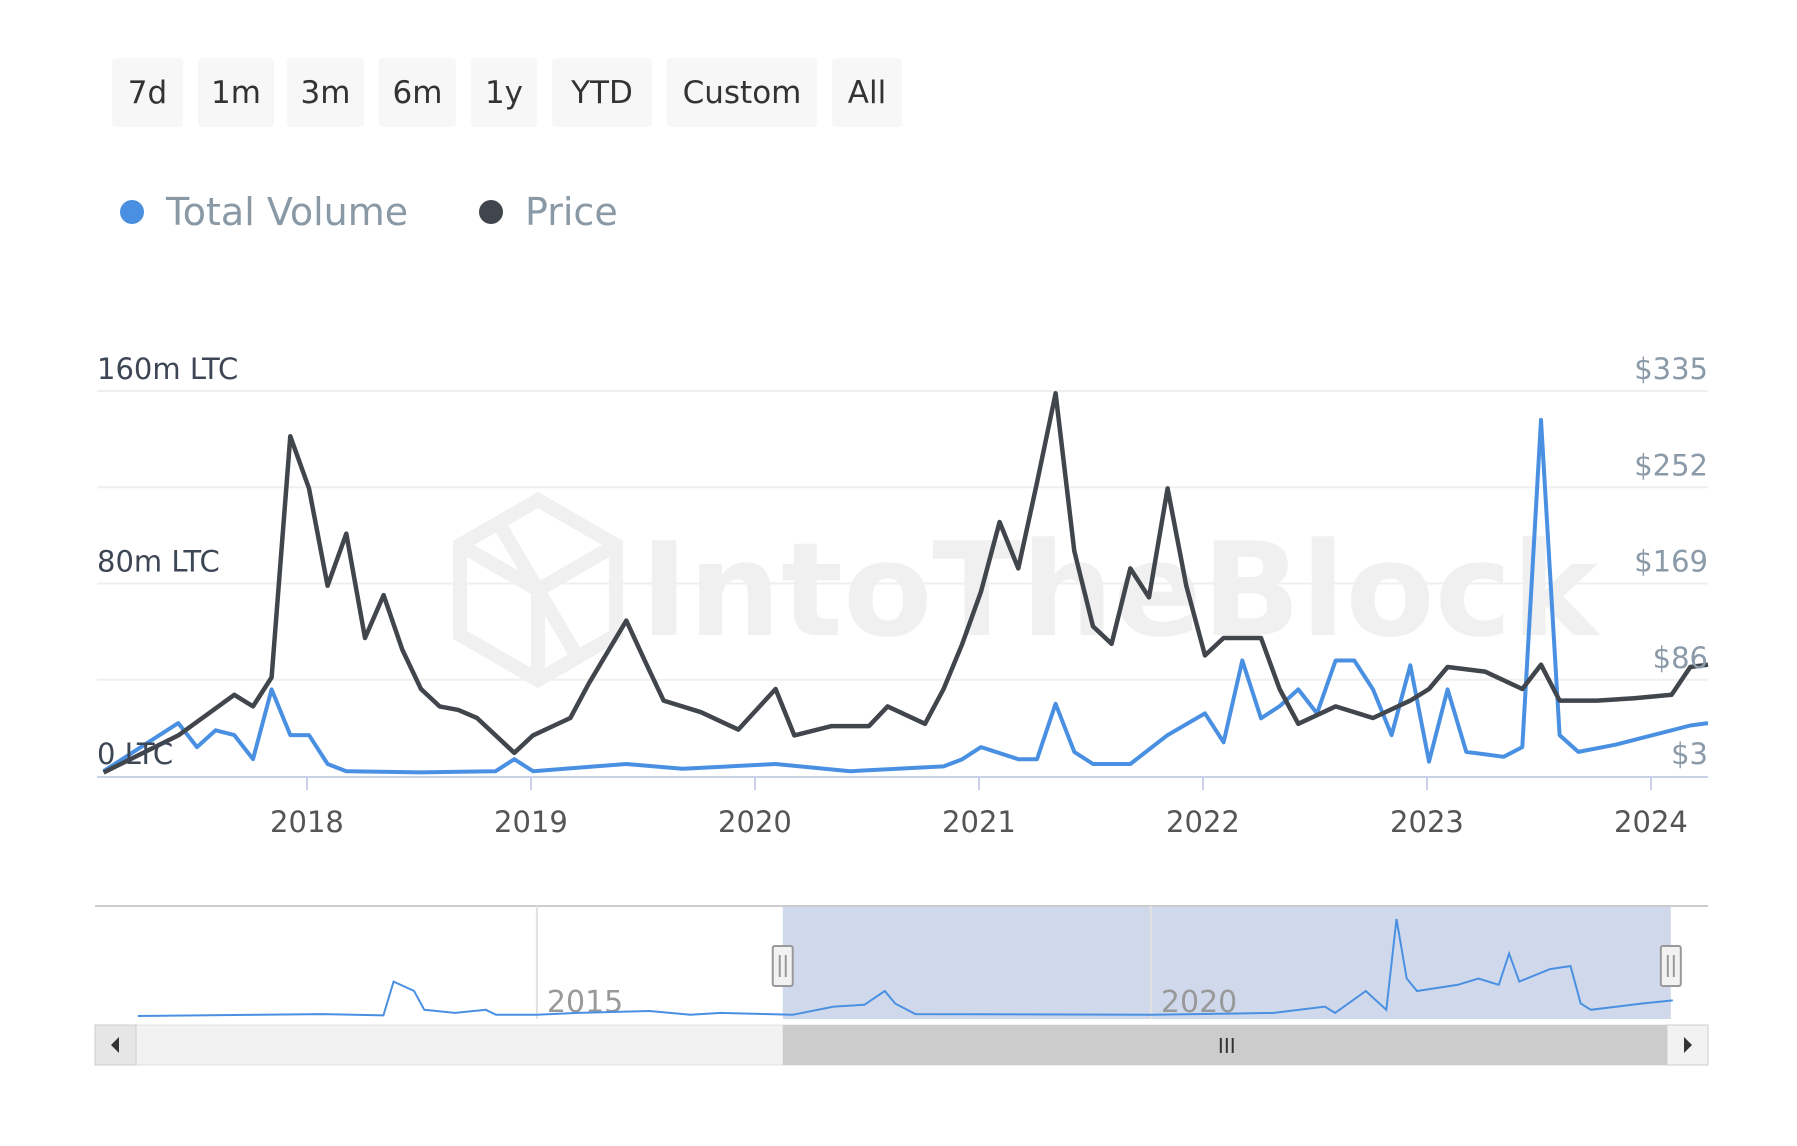  What do you see at coordinates (1651, 822) in the screenshot?
I see `x-axis-label: 2024` at bounding box center [1651, 822].